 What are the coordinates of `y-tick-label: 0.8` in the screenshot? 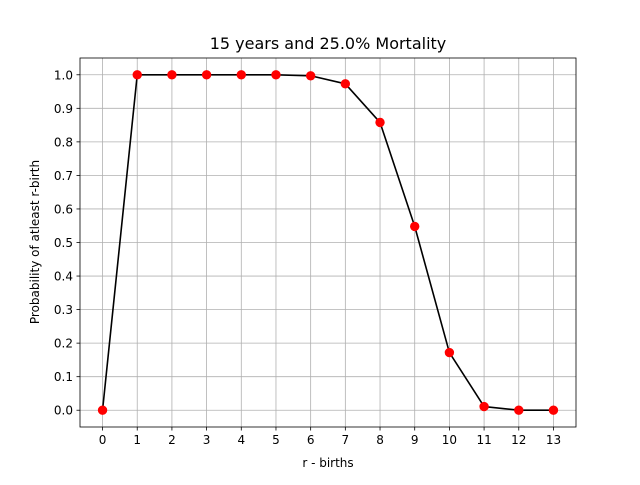 It's located at (63, 142).